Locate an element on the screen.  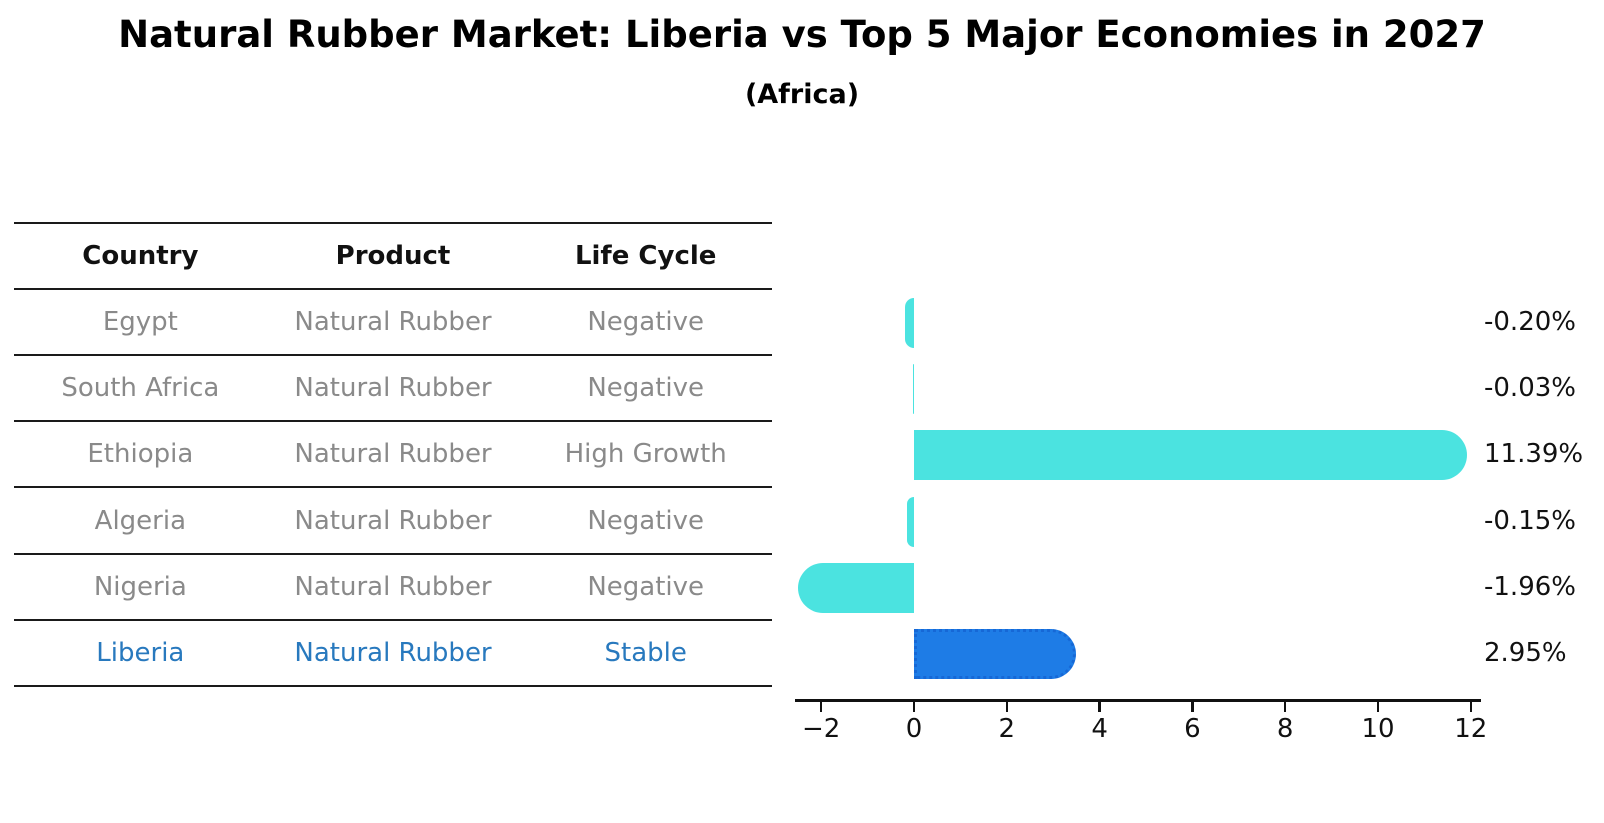
bar-ethiopia is located at coordinates (1191, 455).